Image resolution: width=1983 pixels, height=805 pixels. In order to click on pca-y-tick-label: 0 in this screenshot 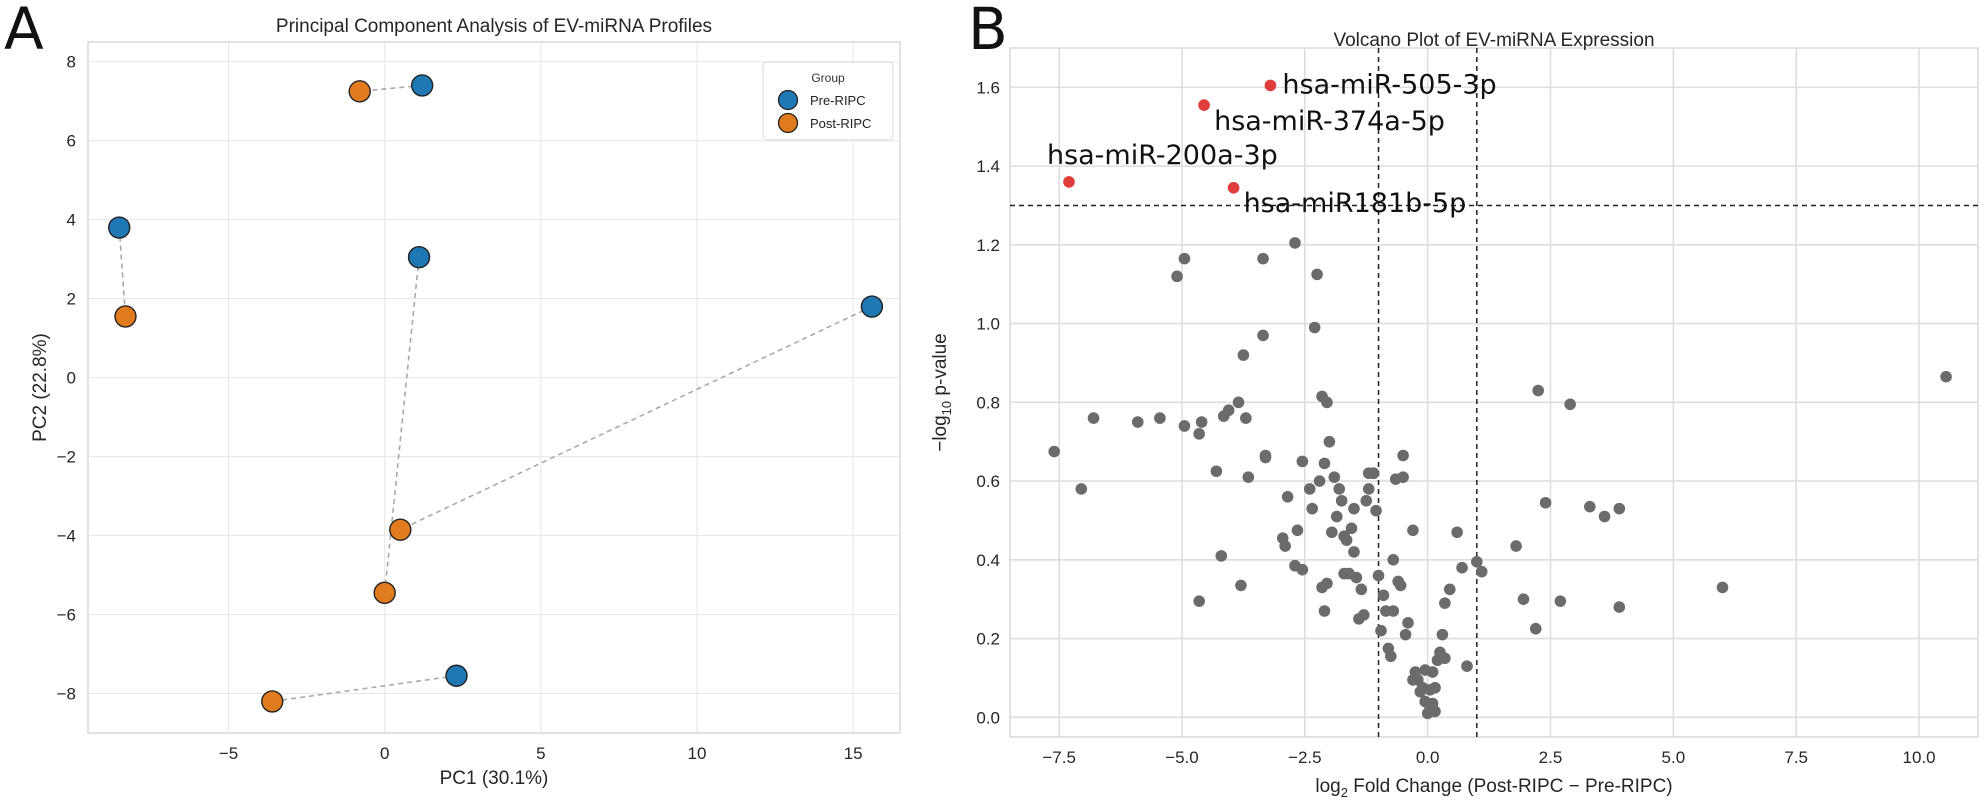, I will do `click(71, 378)`.